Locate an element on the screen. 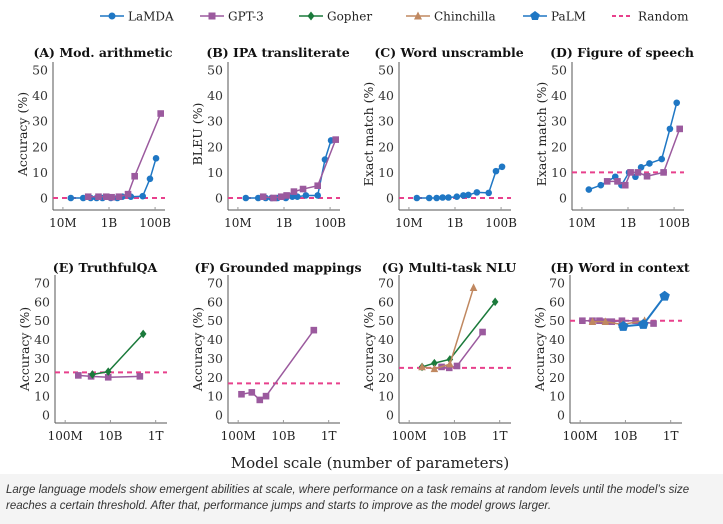 The width and height of the screenshot is (723, 524). series-lamda is located at coordinates (288, 169).